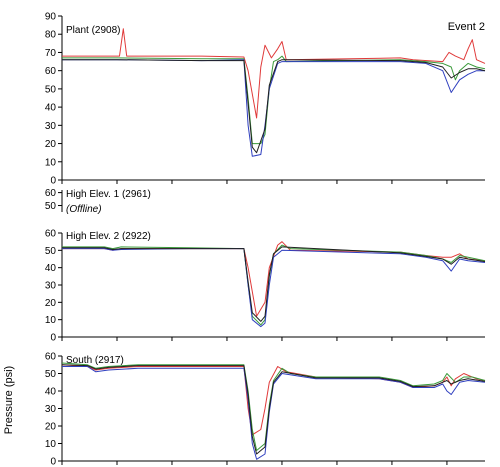 Image resolution: width=500 pixels, height=467 pixels. I want to click on panel-note-high1: (Offline), so click(84, 209).